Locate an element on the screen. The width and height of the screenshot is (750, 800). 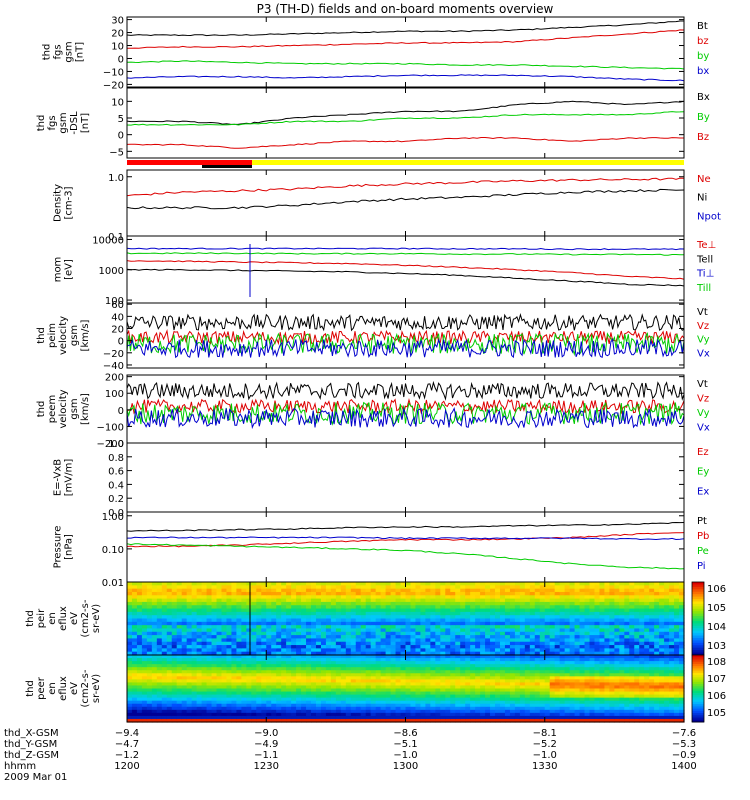
series-line-By is located at coordinates (405, 118).